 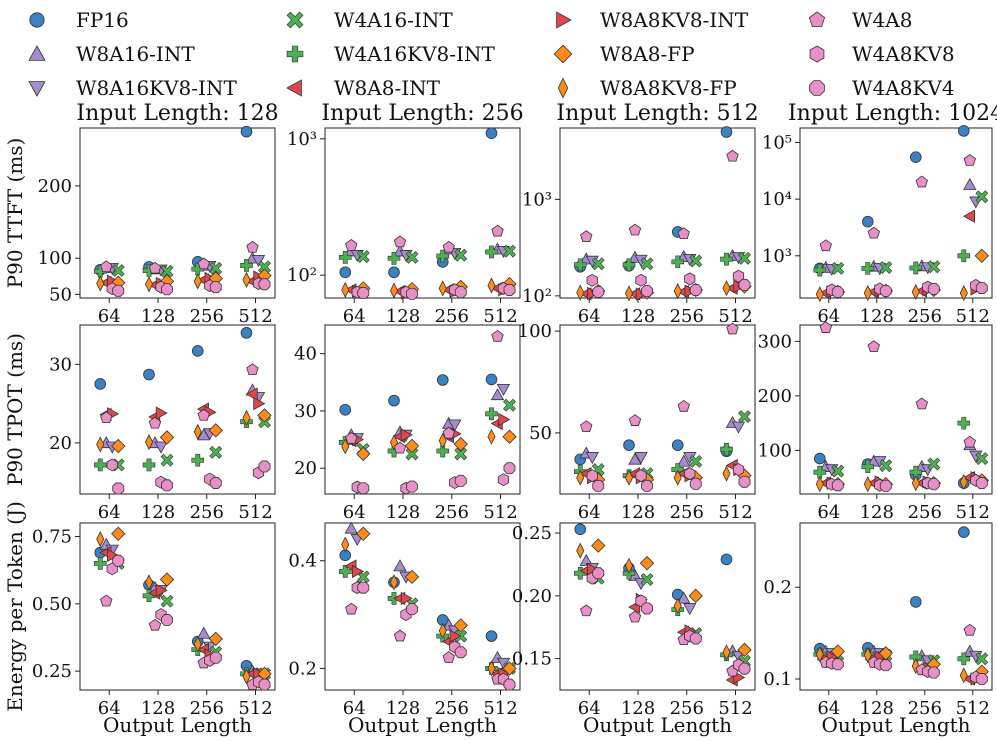 What do you see at coordinates (387, 54) in the screenshot?
I see `legend-item-w4a16kv8-int: W4A16KV8-INT` at bounding box center [387, 54].